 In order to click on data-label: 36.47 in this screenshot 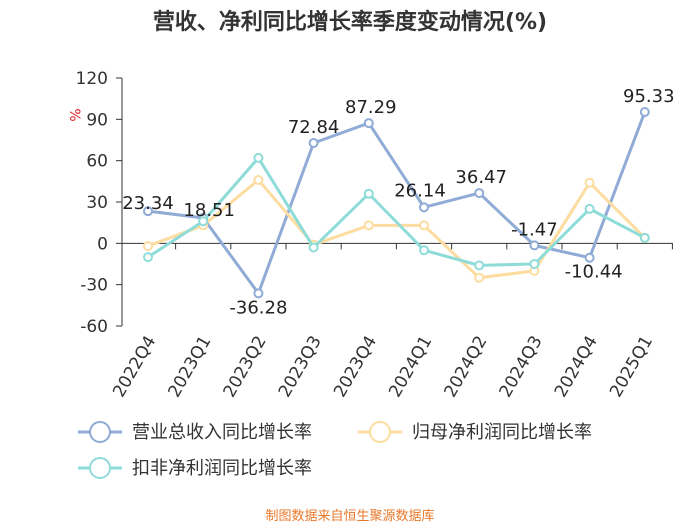, I will do `click(481, 177)`.